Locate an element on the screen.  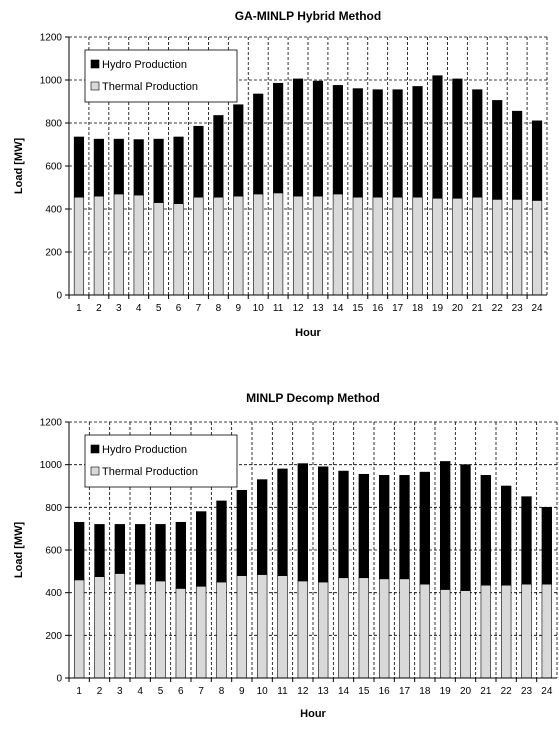
x-tick-label: 17 is located at coordinates (398, 308).